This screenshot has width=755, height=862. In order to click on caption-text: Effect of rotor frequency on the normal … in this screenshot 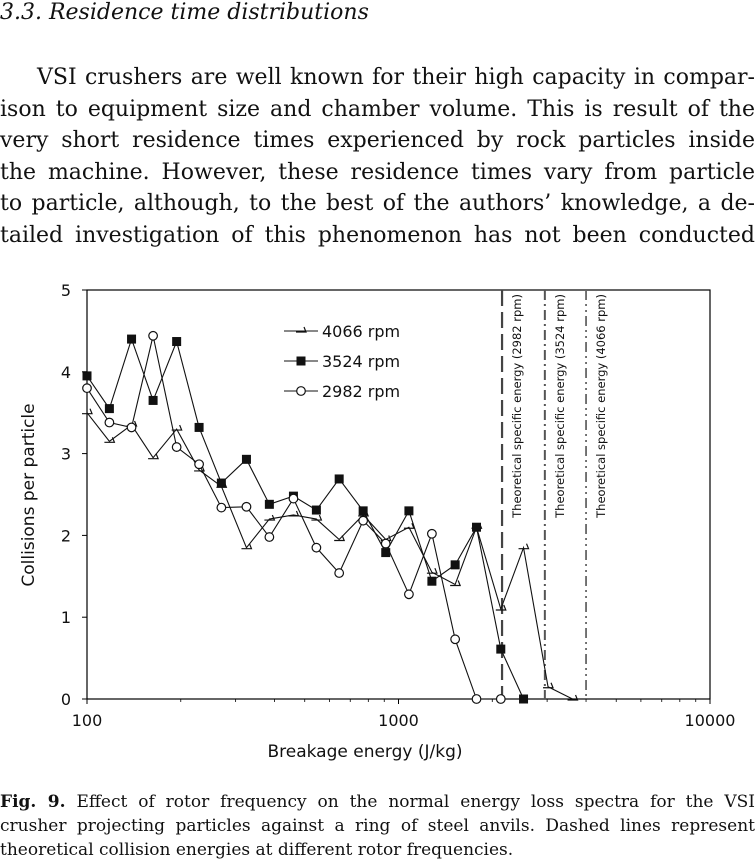, I will do `click(415, 802)`.